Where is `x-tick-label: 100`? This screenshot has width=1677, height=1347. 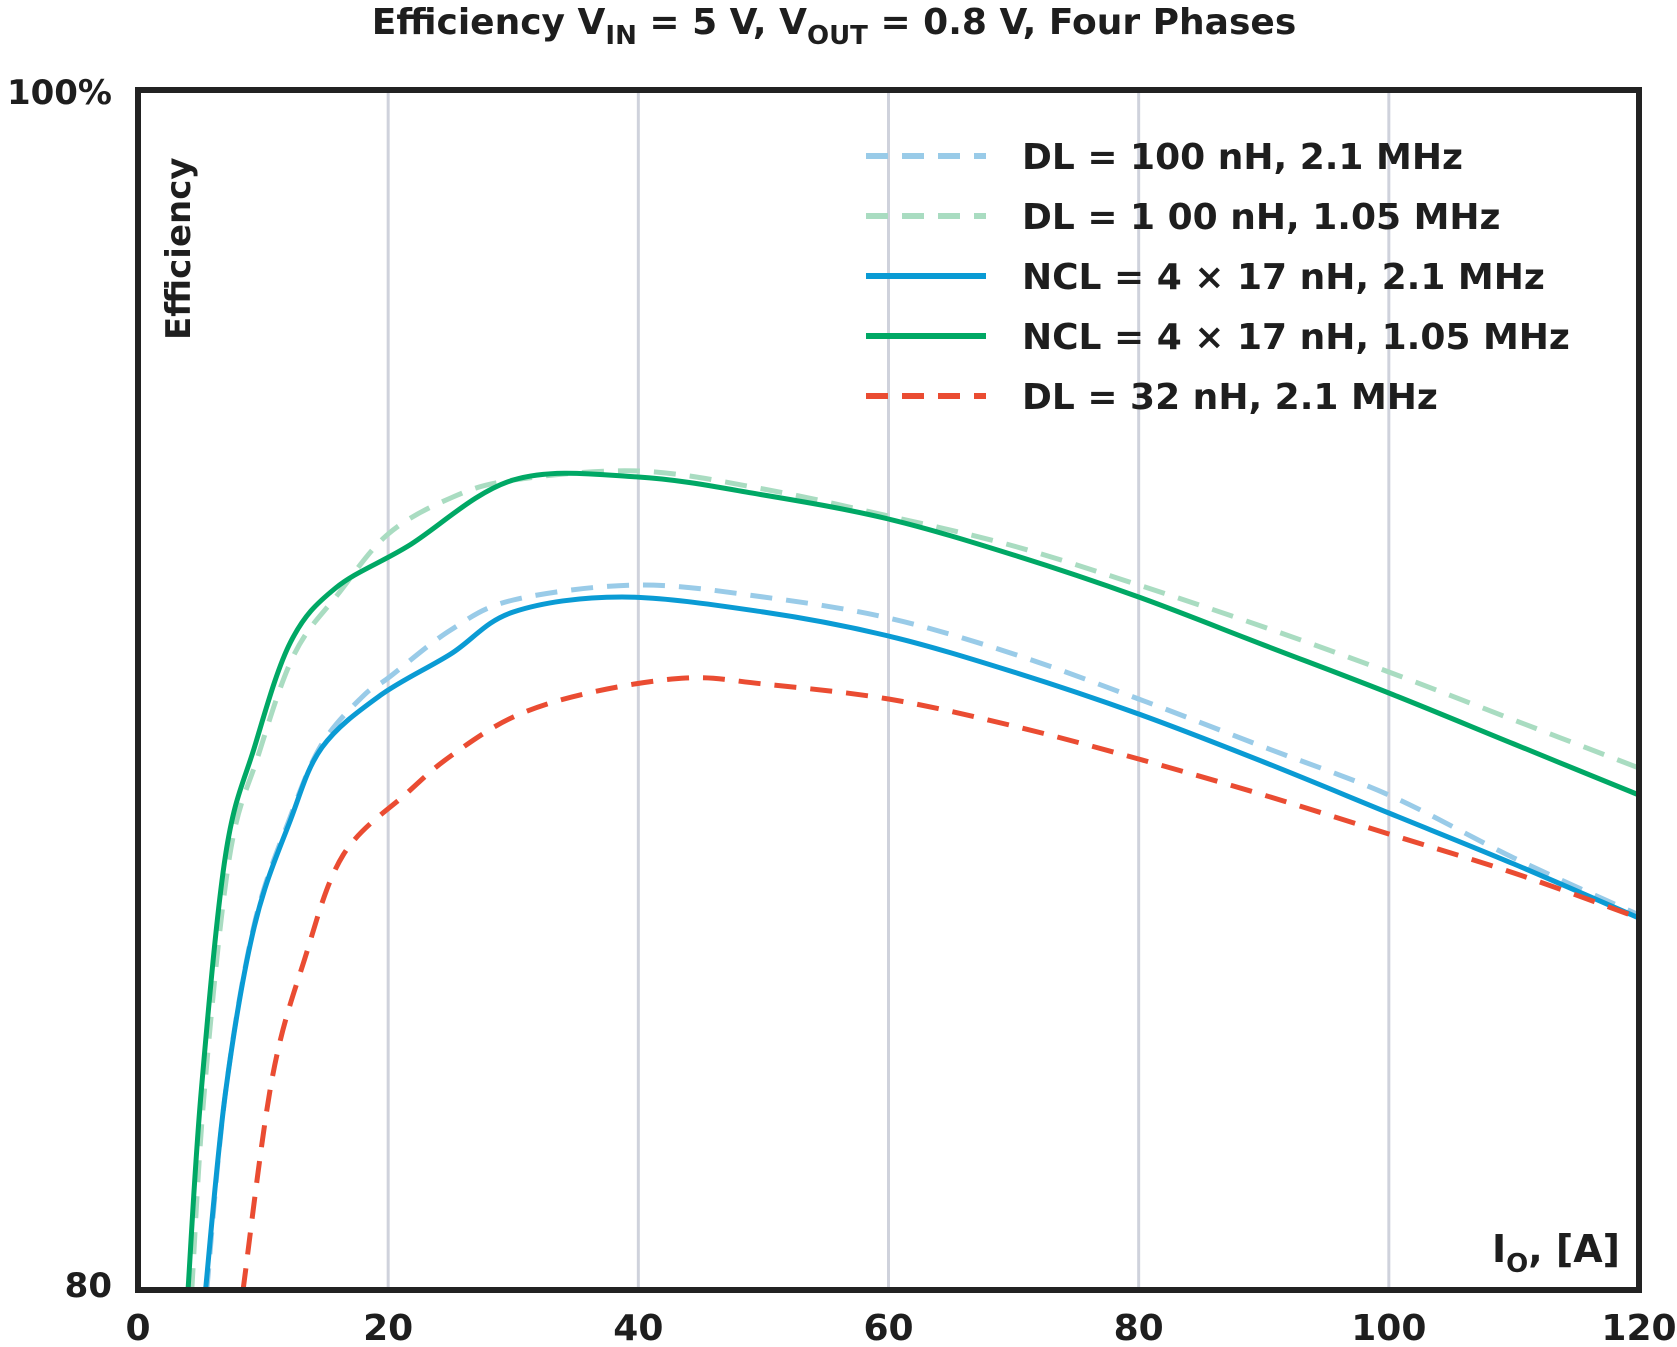 x-tick-label: 100 is located at coordinates (1388, 1327).